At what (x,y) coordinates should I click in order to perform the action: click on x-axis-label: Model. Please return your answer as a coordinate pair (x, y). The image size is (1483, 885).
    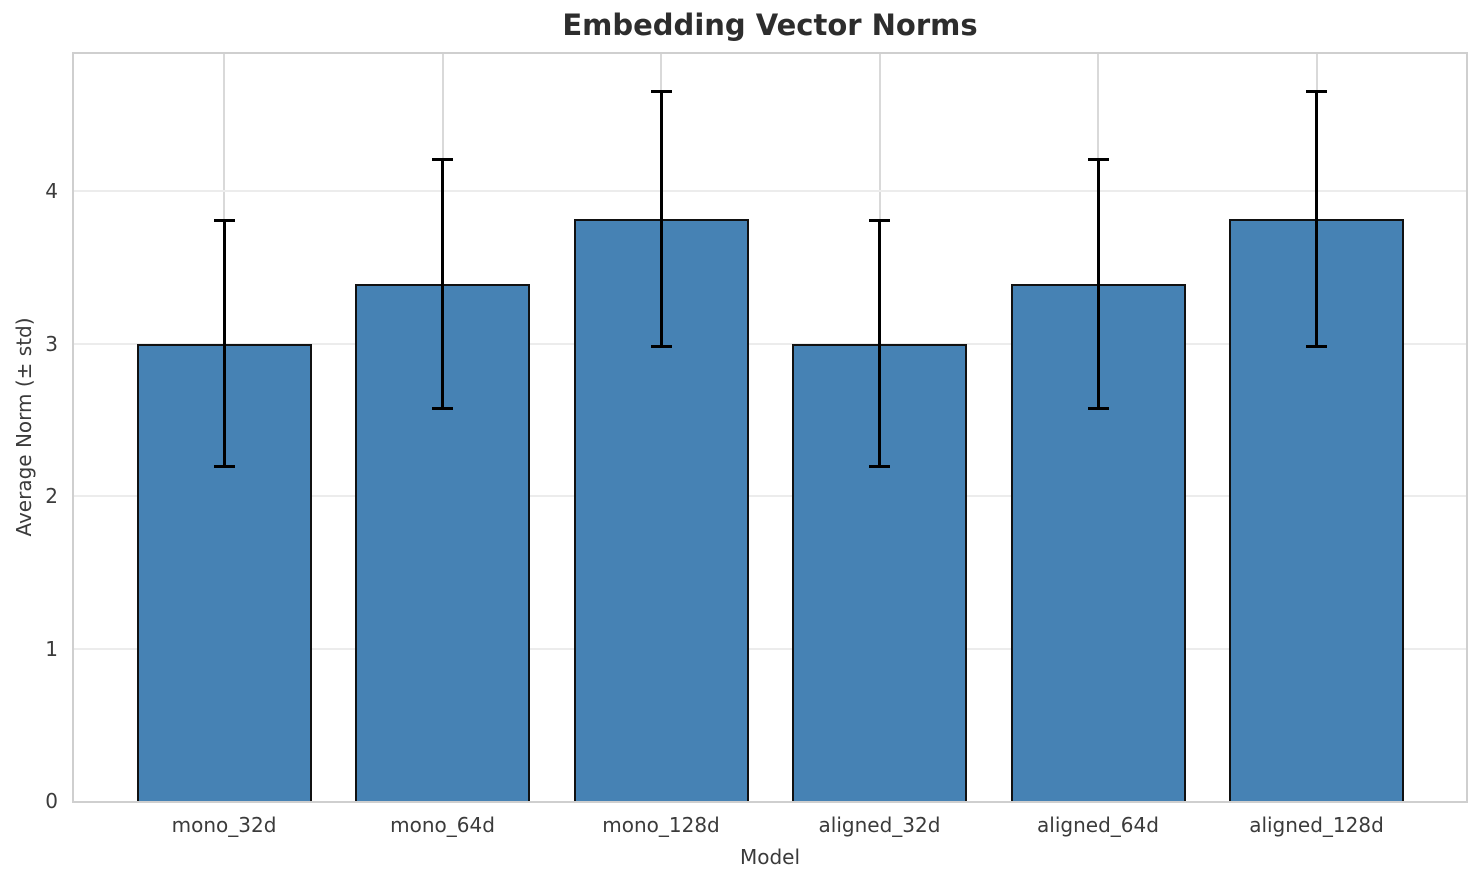
    Looking at the image, I should click on (770, 857).